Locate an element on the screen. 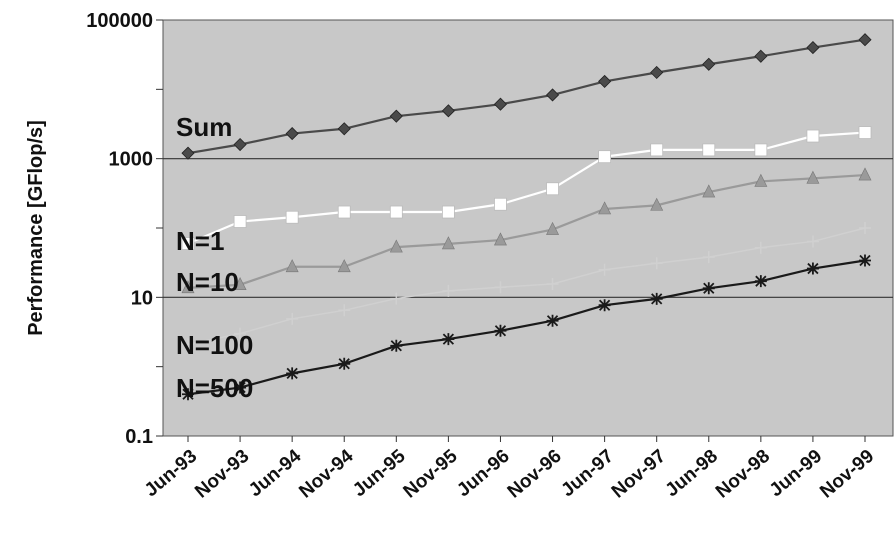 This screenshot has height=544, width=896. x-tick-label: Jun-94 is located at coordinates (275, 473).